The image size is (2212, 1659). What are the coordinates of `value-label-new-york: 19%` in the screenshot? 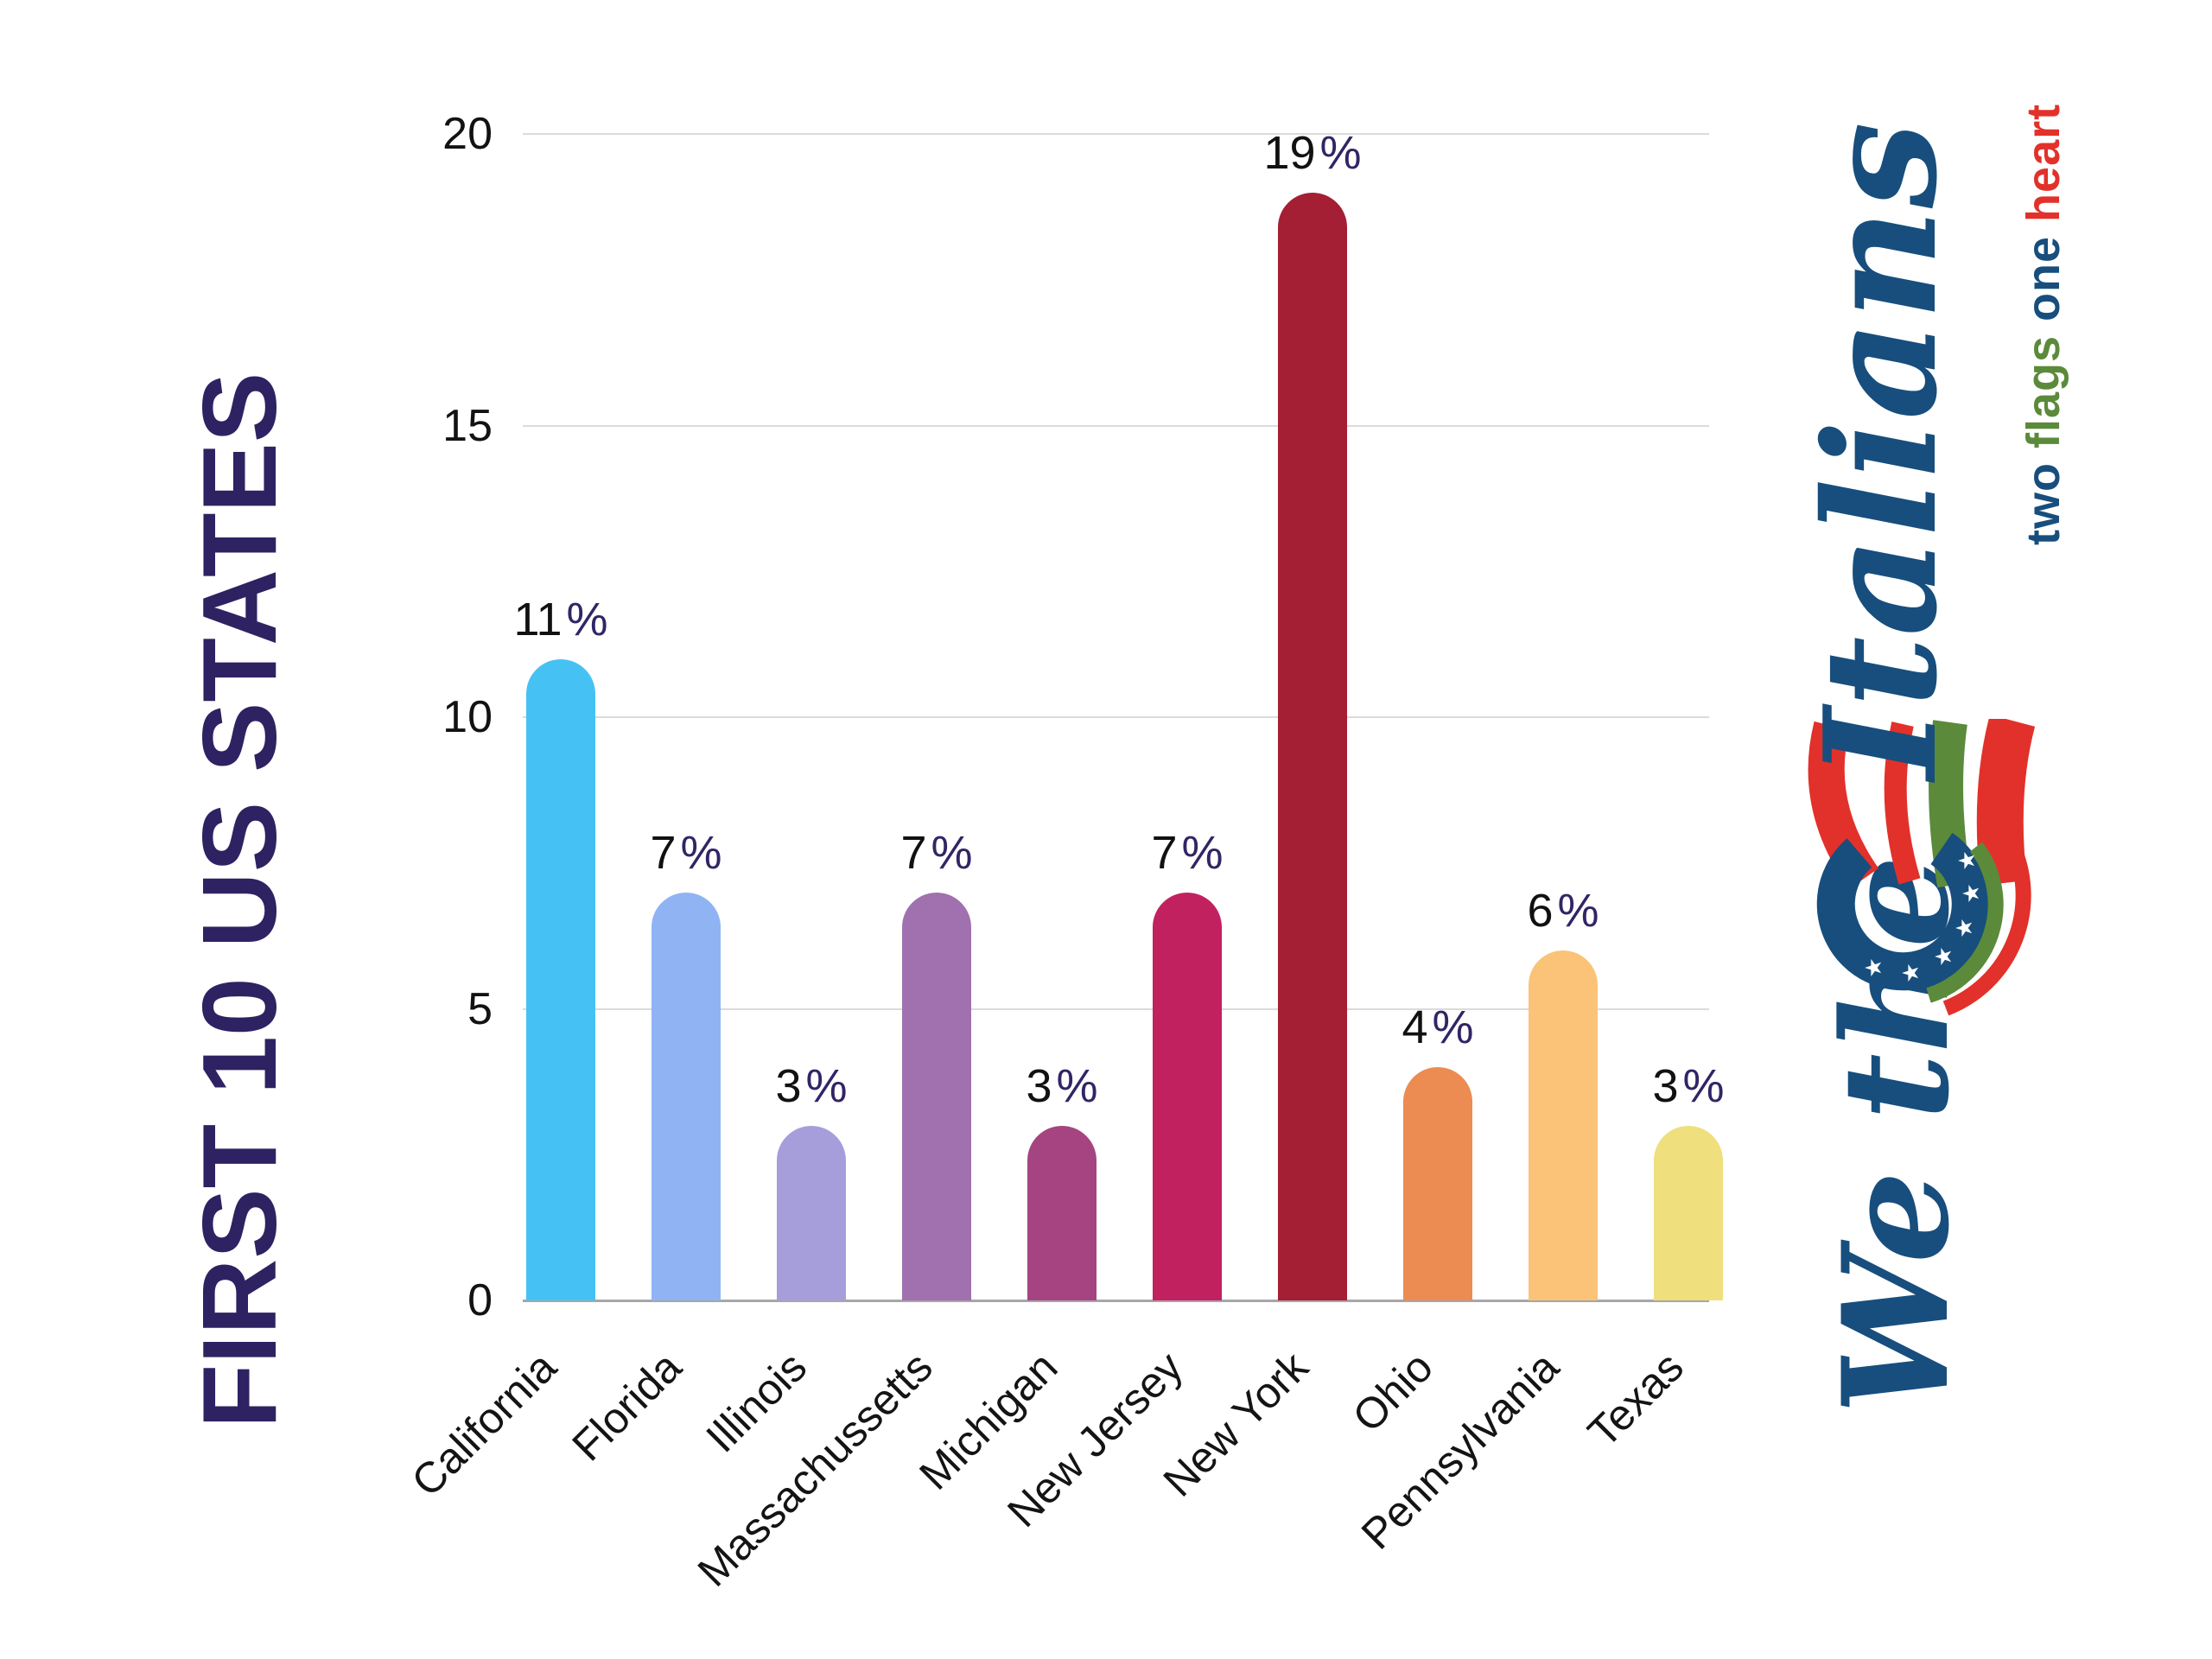 It's located at (1312, 153).